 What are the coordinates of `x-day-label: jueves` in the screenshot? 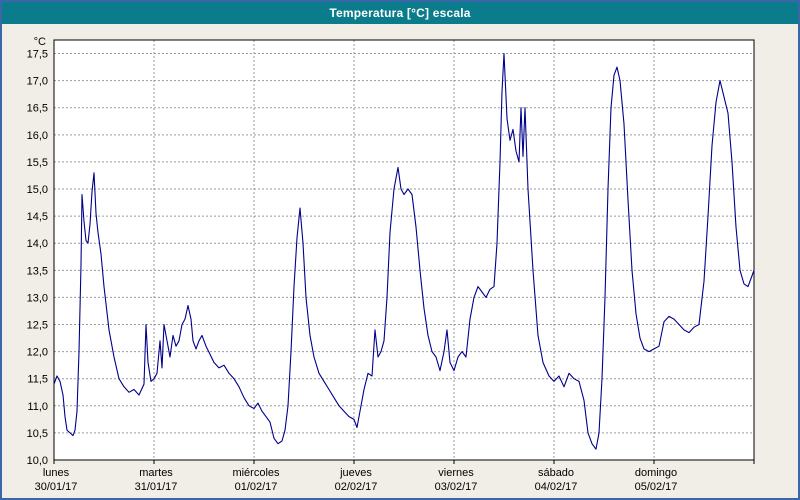 It's located at (355, 473).